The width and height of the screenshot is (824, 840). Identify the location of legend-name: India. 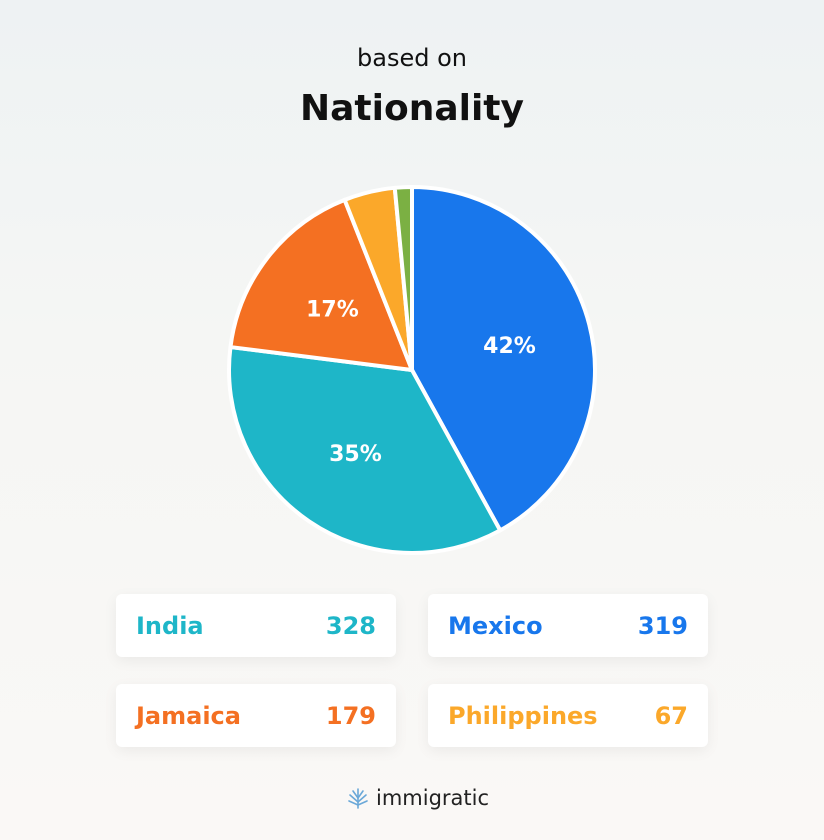
(170, 625).